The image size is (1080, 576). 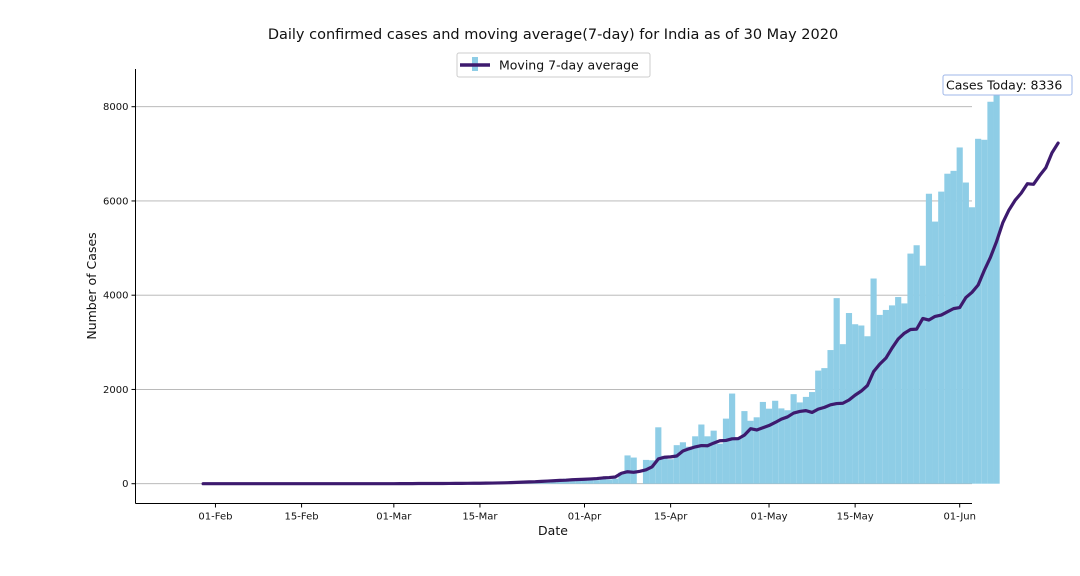 I want to click on today-annotation-text: Cases Today: 8336, so click(x=1004, y=85).